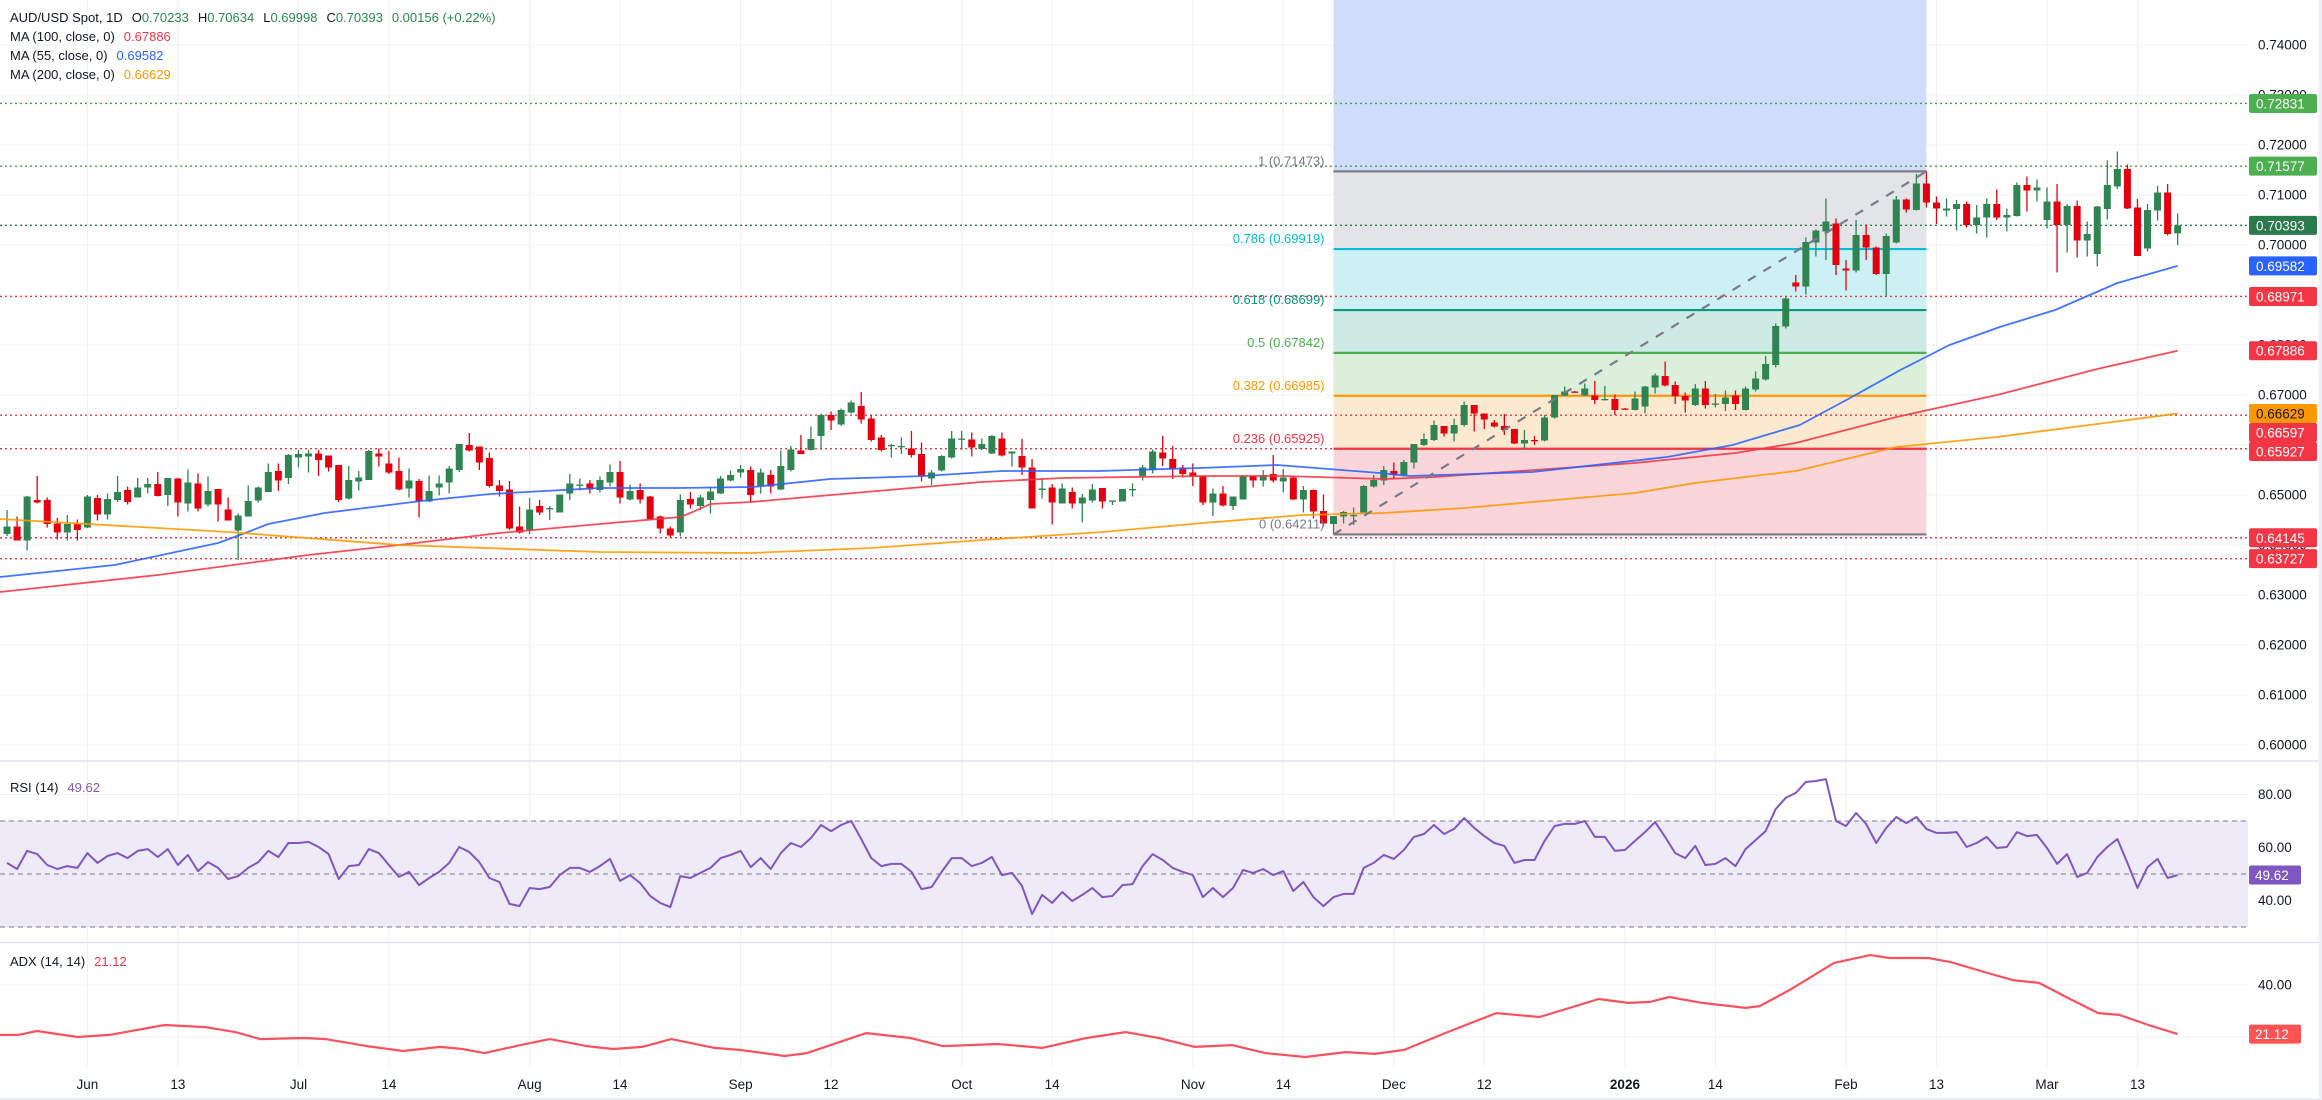  Describe the element at coordinates (354, 17) in the screenshot. I see `close-value: C 0.70393` at that location.